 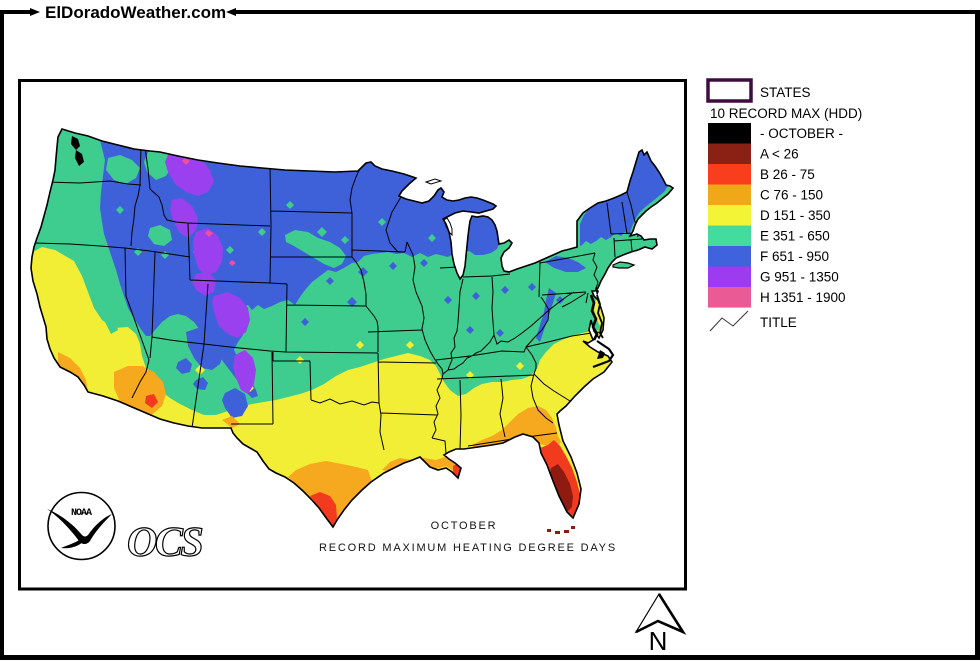 What do you see at coordinates (464, 526) in the screenshot?
I see `svg-text: OCTOBER` at bounding box center [464, 526].